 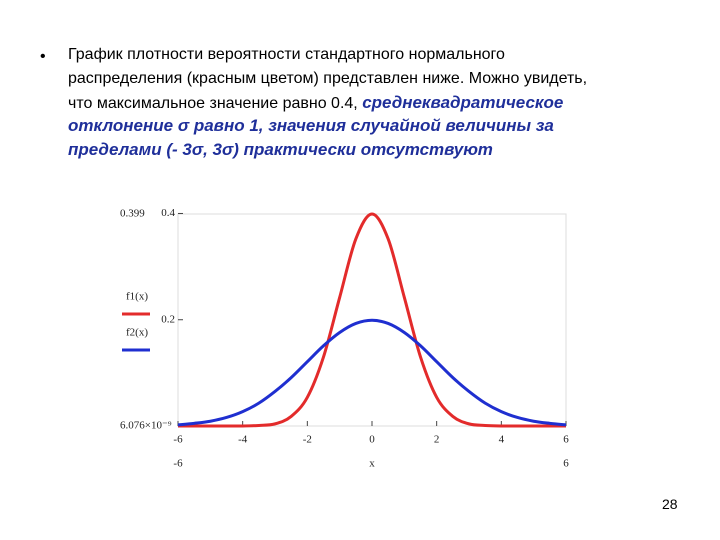 What do you see at coordinates (670, 504) in the screenshot?
I see `page-number: 28` at bounding box center [670, 504].